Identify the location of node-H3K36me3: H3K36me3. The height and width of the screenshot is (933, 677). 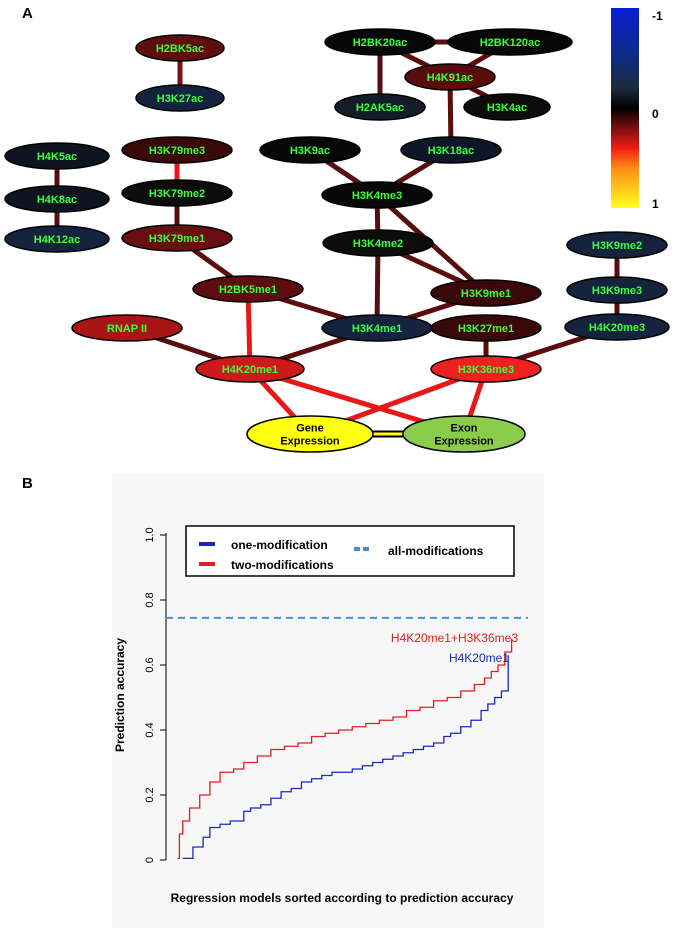
(486, 369).